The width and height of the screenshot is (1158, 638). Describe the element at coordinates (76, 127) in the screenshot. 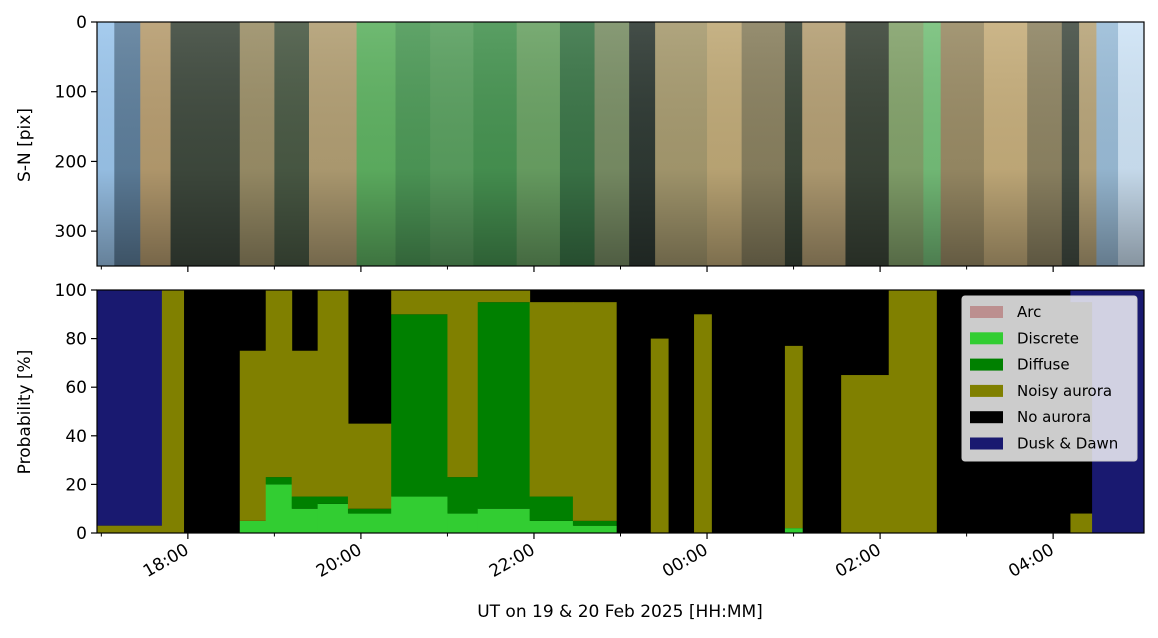

I see `keogram-y-axis: 0 100 200 300` at that location.